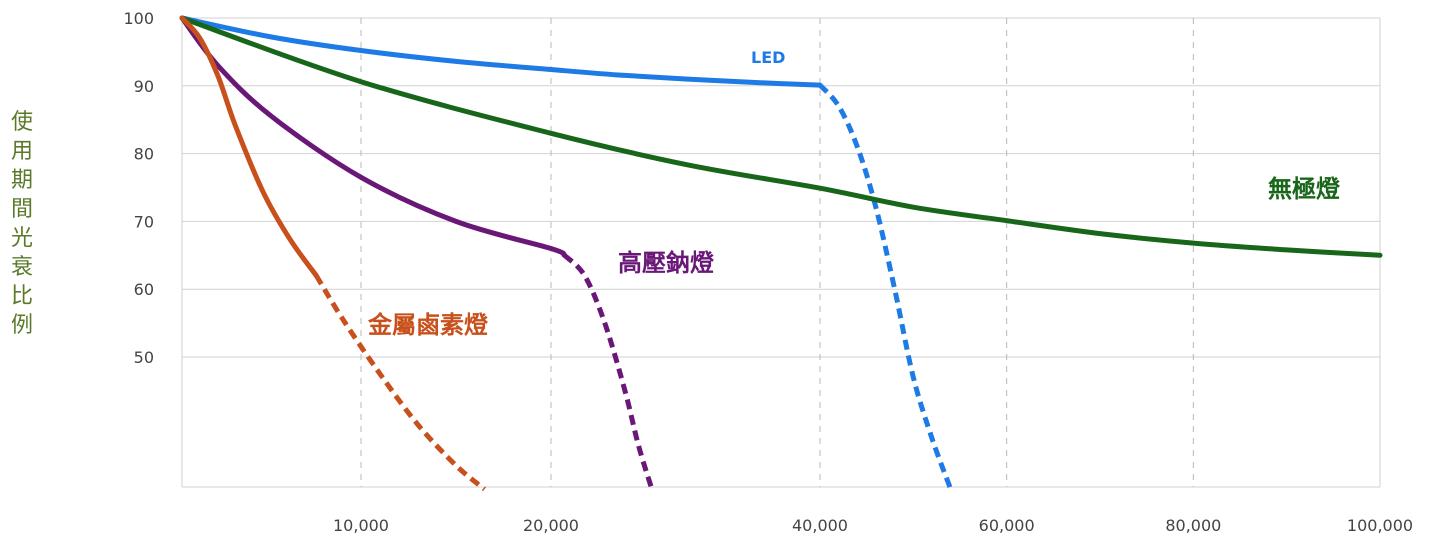 This screenshot has width=1437, height=540. What do you see at coordinates (1007, 525) in the screenshot?
I see `x-tick-label: 60,000` at bounding box center [1007, 525].